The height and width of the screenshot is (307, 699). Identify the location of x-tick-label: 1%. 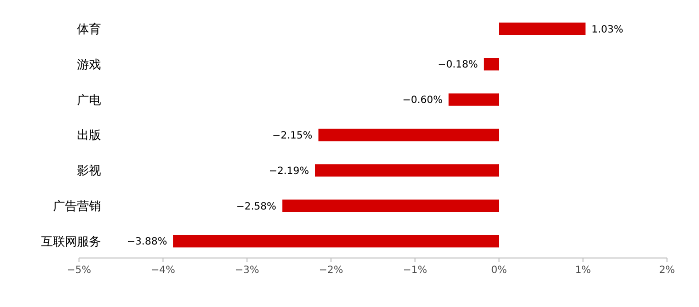
(583, 270).